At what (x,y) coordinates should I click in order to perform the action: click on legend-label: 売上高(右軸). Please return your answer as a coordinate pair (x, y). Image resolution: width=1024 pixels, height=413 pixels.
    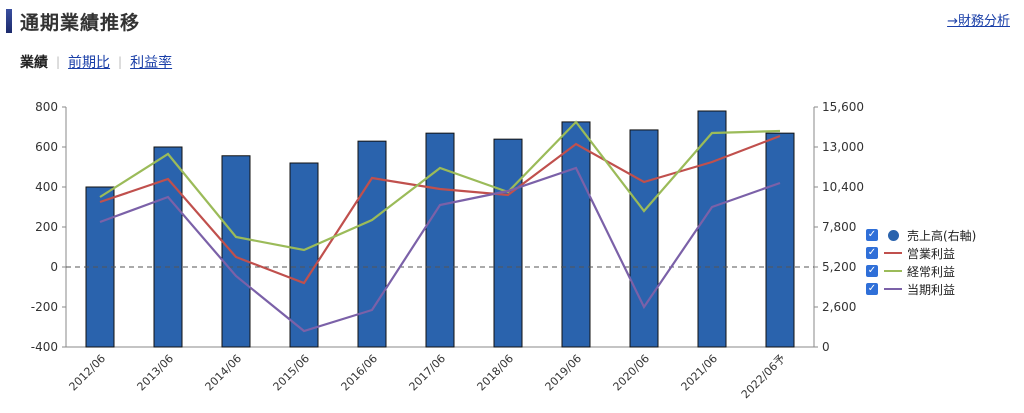
    Looking at the image, I should click on (942, 235).